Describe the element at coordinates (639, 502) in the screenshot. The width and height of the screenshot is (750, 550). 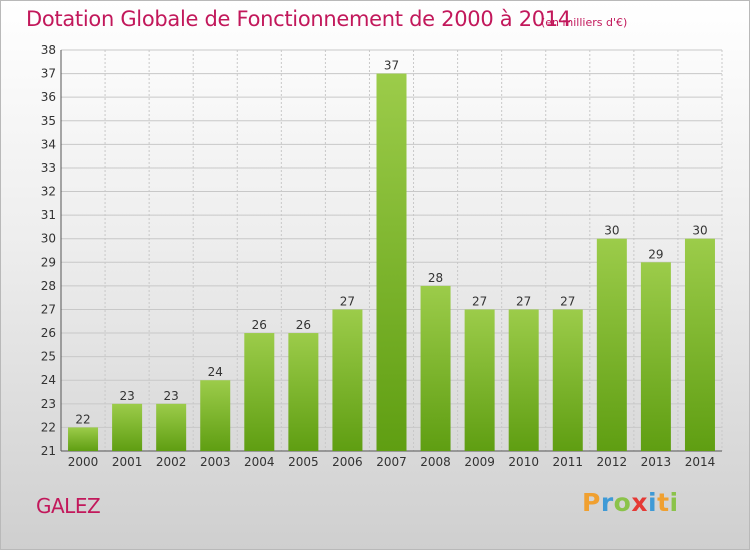
I see `logo-letter: x` at that location.